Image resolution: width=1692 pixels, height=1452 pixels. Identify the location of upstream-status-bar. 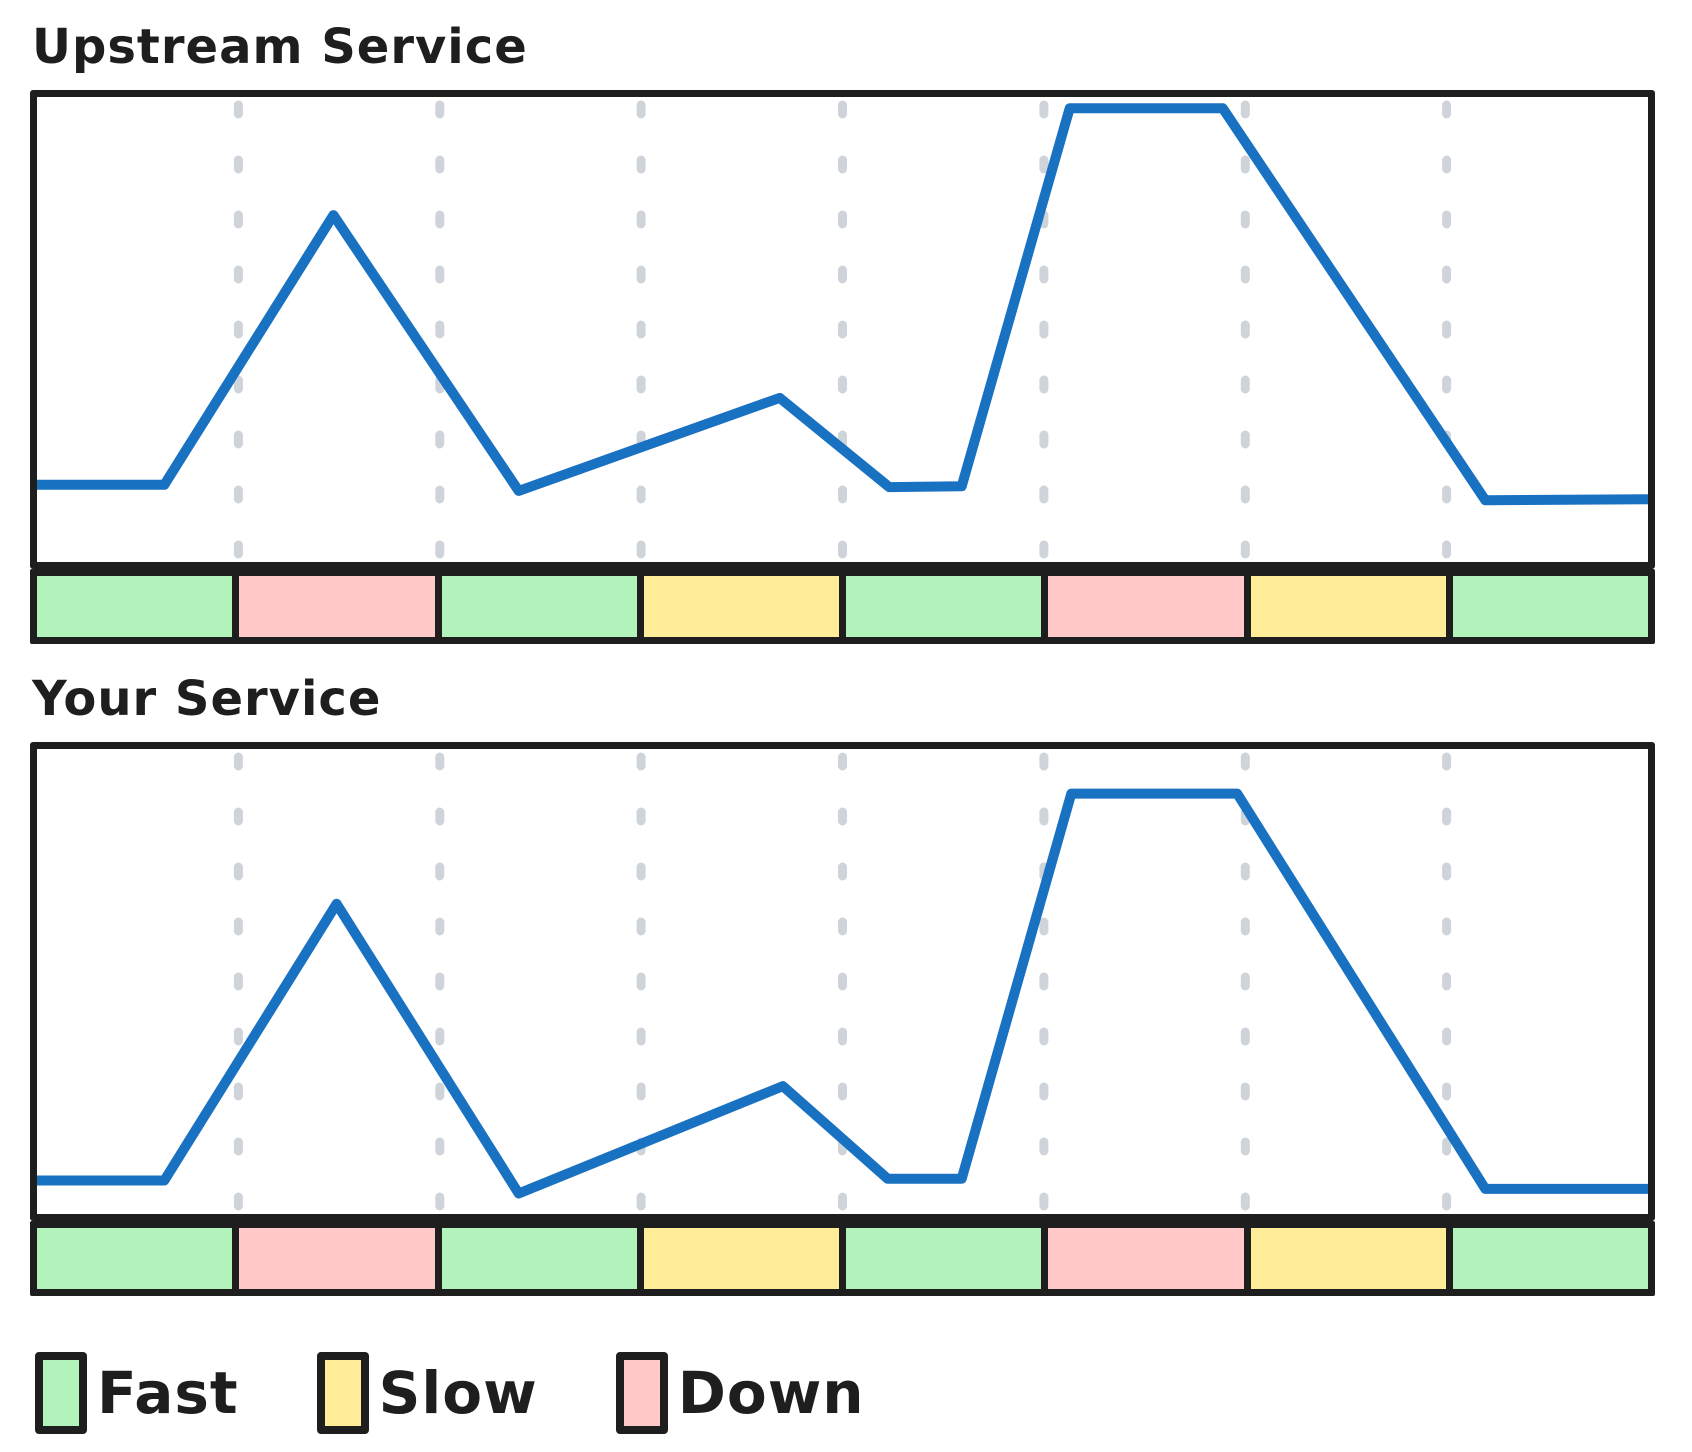
(842, 606).